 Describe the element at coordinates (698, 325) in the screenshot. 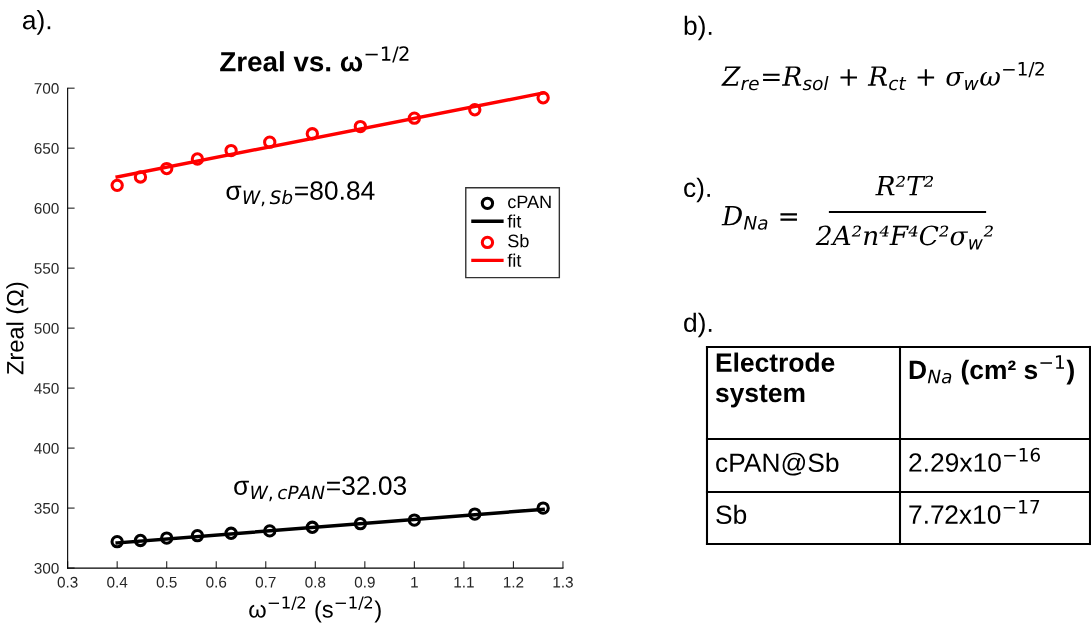

I see `text: d).` at that location.